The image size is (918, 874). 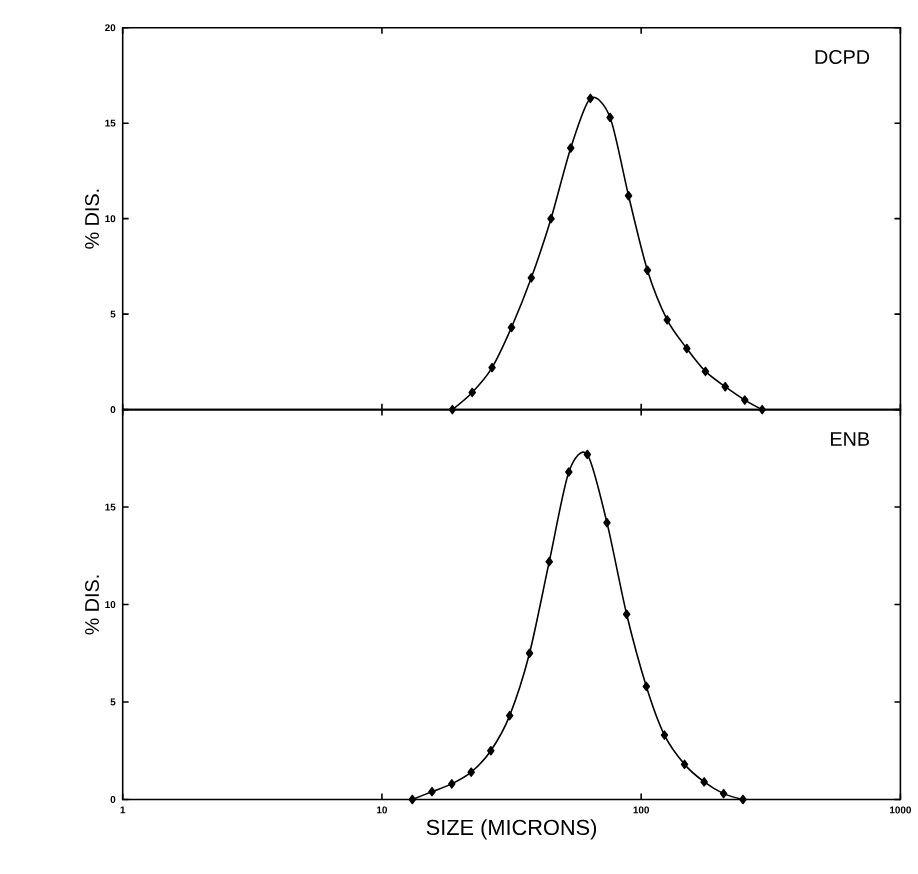 What do you see at coordinates (842, 56) in the screenshot?
I see `annotation: DCPD` at bounding box center [842, 56].